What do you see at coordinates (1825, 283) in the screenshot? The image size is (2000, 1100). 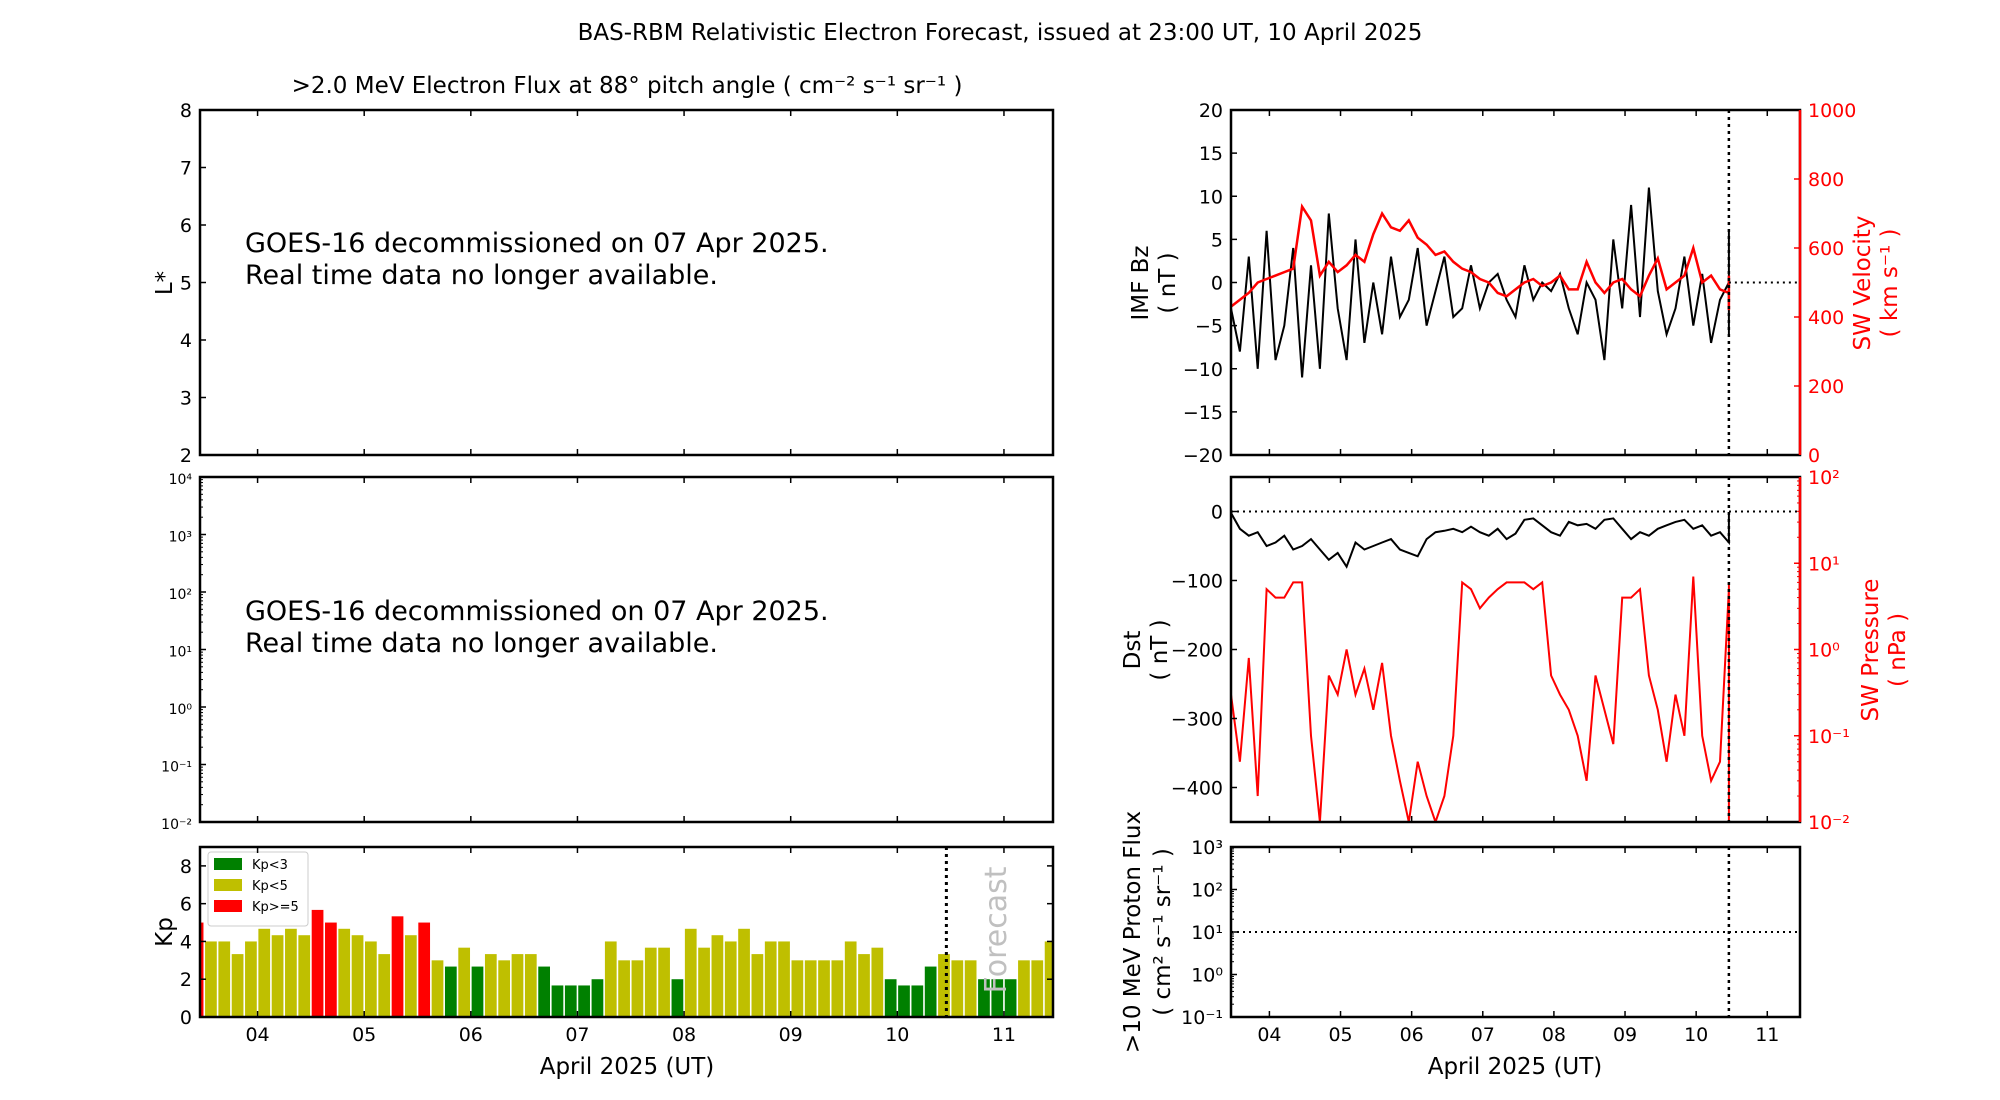 I see `y2-axis-sw-velocity: 0 200 400 600 800 1000` at bounding box center [1825, 283].